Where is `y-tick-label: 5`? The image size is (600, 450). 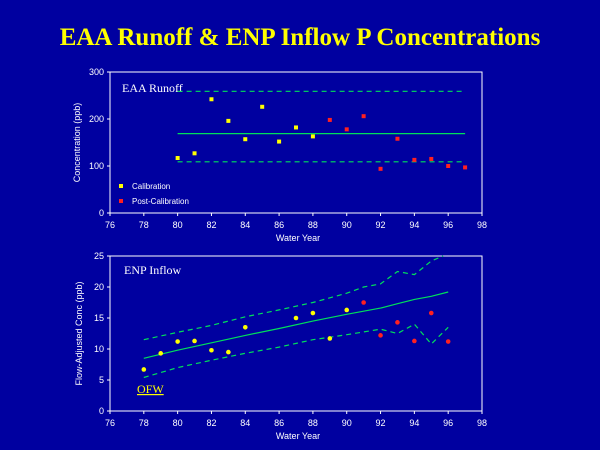 y-tick-label: 5 is located at coordinates (101, 380).